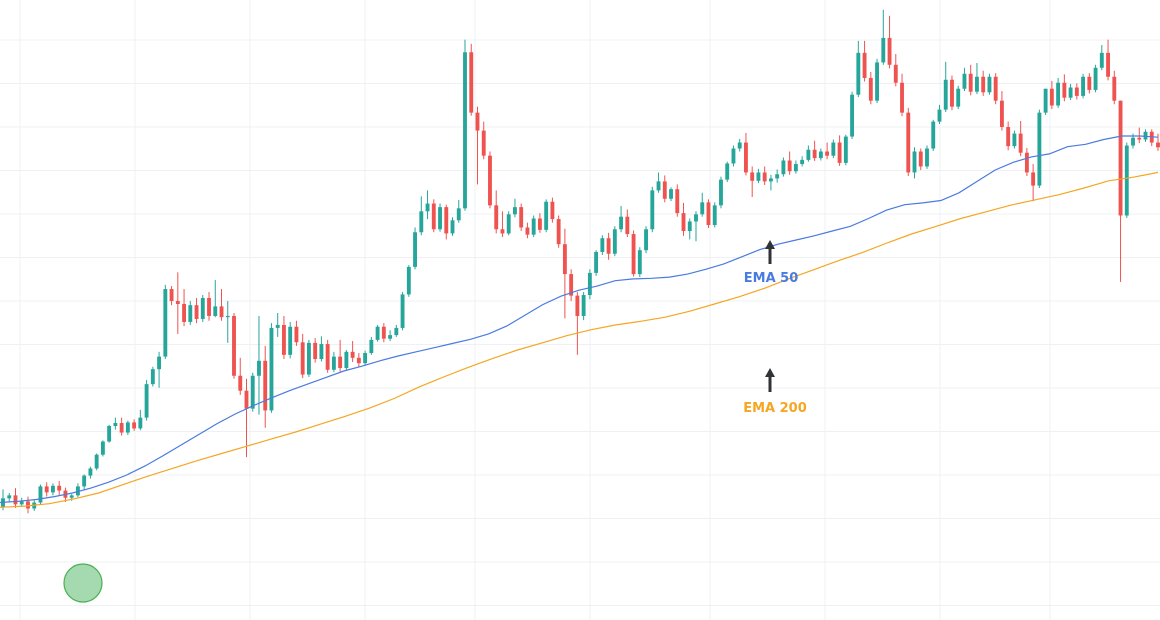 The image size is (1160, 620). I want to click on ema50-annotation: EMA 50, so click(771, 263).